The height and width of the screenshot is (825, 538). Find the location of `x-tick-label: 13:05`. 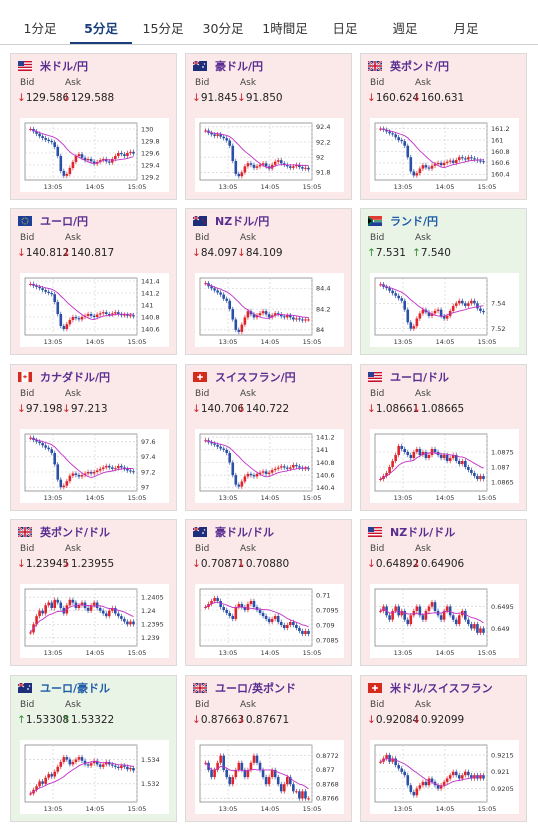

x-tick-label: 13:05 is located at coordinates (403, 809).